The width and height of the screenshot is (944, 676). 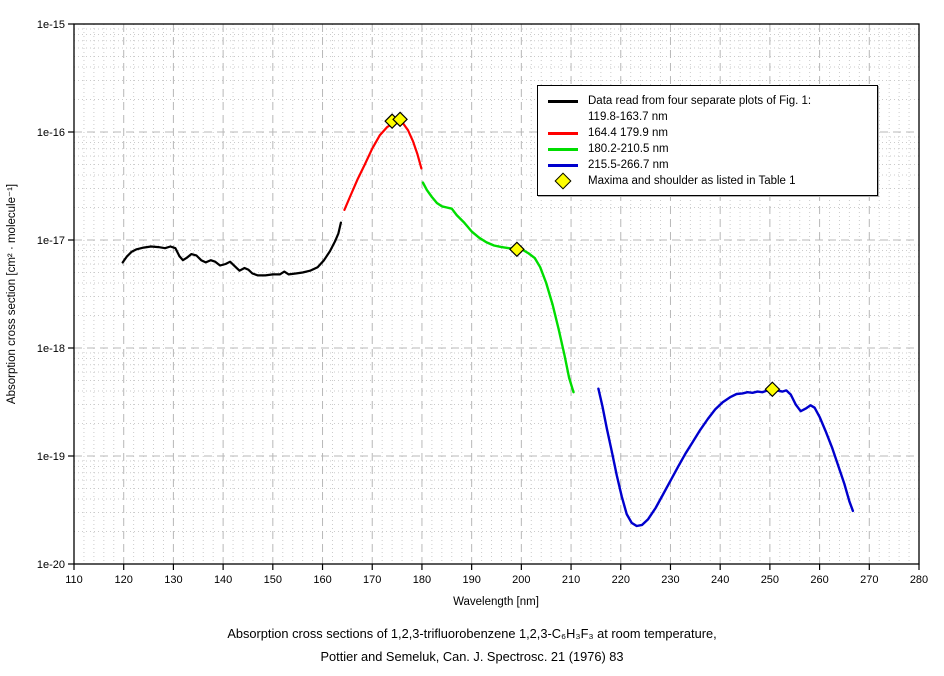 I want to click on x-tick-label: 130, so click(x=173, y=580).